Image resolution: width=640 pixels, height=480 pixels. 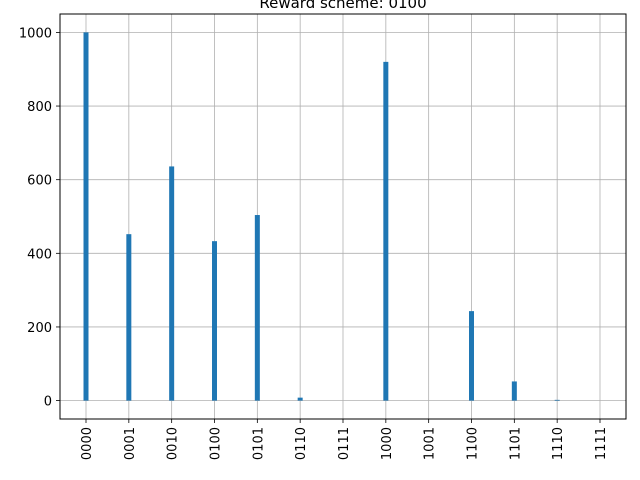 What do you see at coordinates (39, 218) in the screenshot?
I see `y-axis: 0 200 400 600 800 1000` at bounding box center [39, 218].